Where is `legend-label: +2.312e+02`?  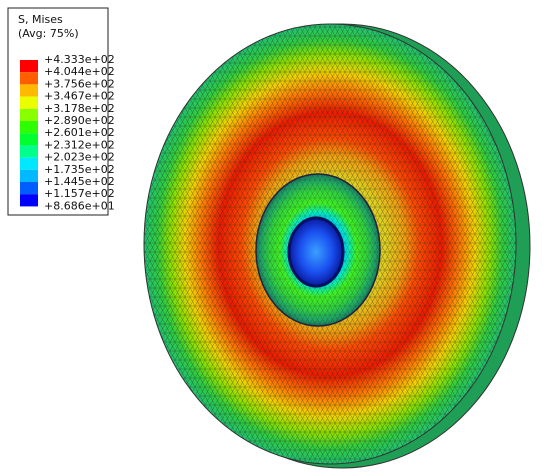
legend-label: +2.312e+02 is located at coordinates (79, 144).